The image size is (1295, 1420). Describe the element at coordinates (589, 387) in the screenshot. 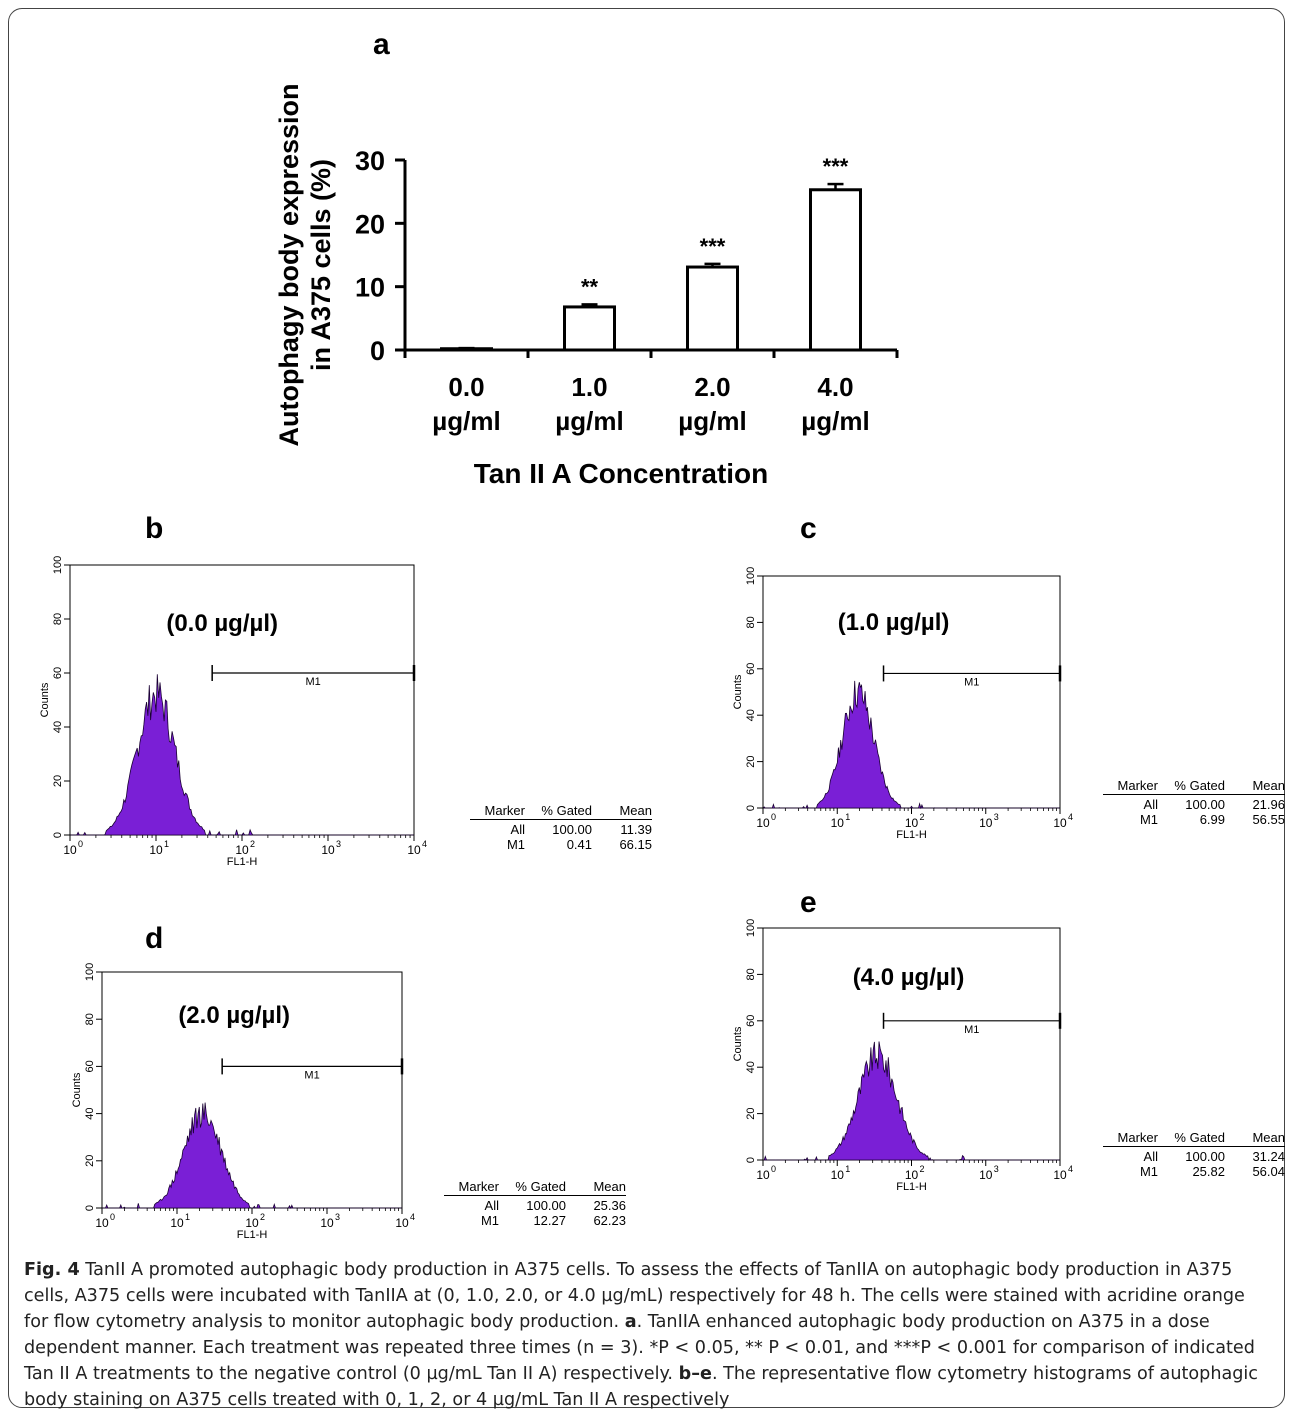

I see `x-tick-label: 1.0` at that location.